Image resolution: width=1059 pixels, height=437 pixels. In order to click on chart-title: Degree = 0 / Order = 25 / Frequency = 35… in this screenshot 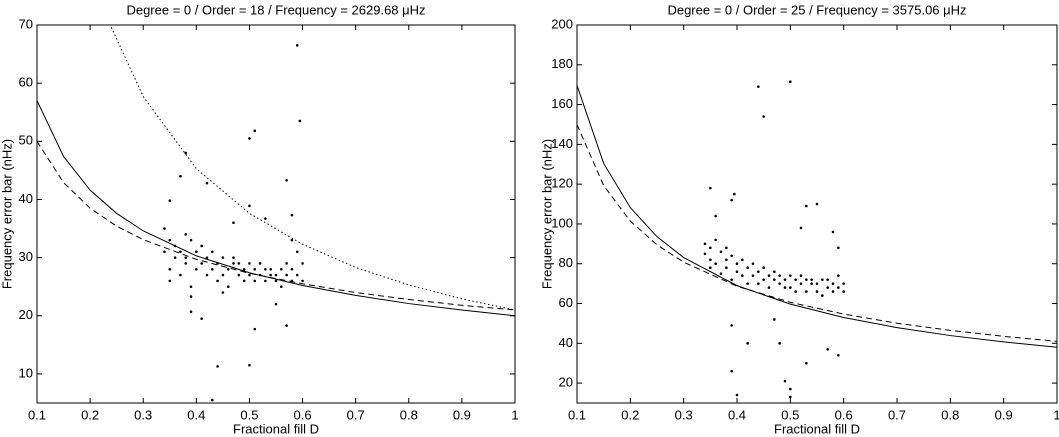, I will do `click(816, 9)`.